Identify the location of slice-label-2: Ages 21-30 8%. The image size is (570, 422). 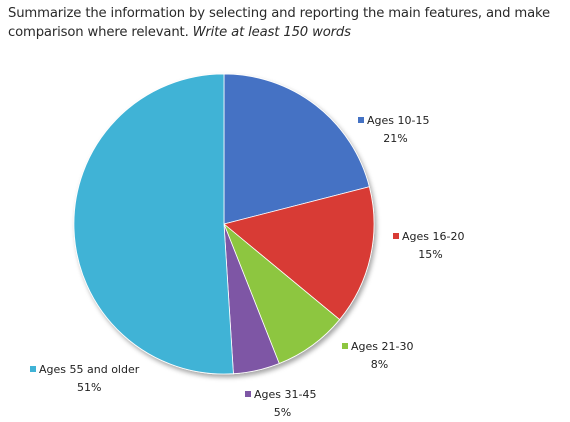
(377, 355).